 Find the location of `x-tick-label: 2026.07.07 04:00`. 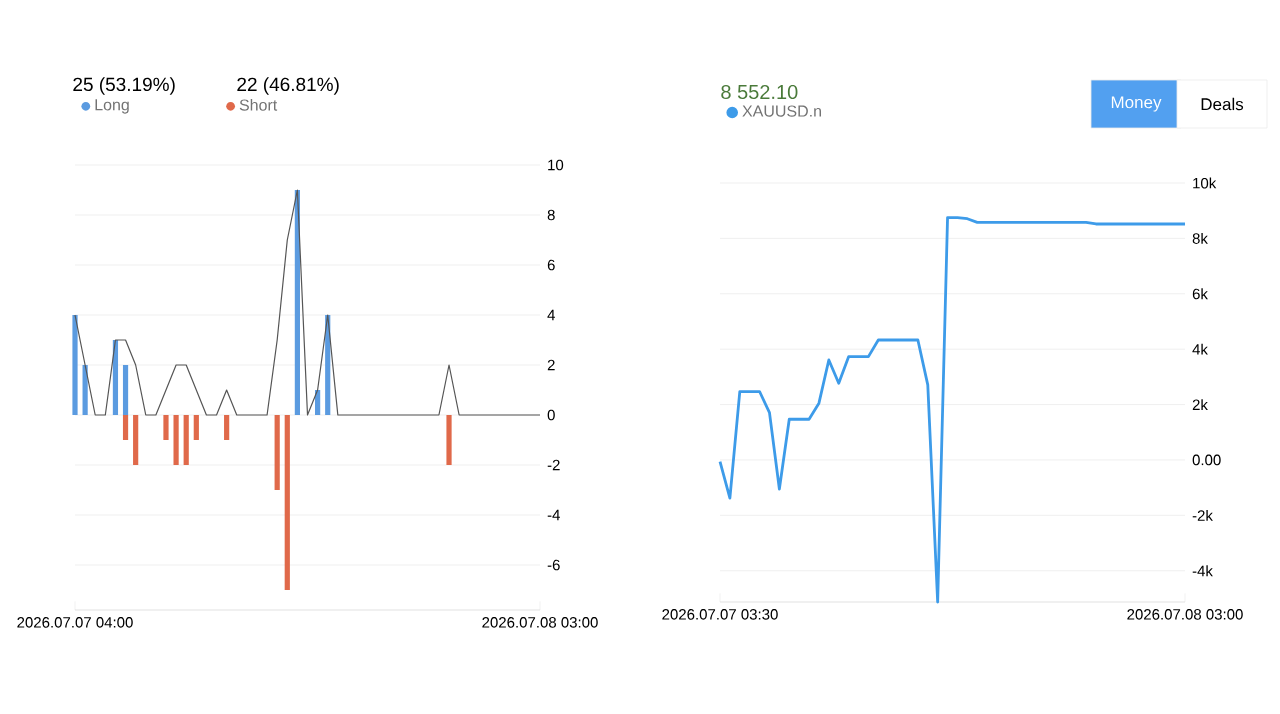

x-tick-label: 2026.07.07 04:00 is located at coordinates (75, 622).